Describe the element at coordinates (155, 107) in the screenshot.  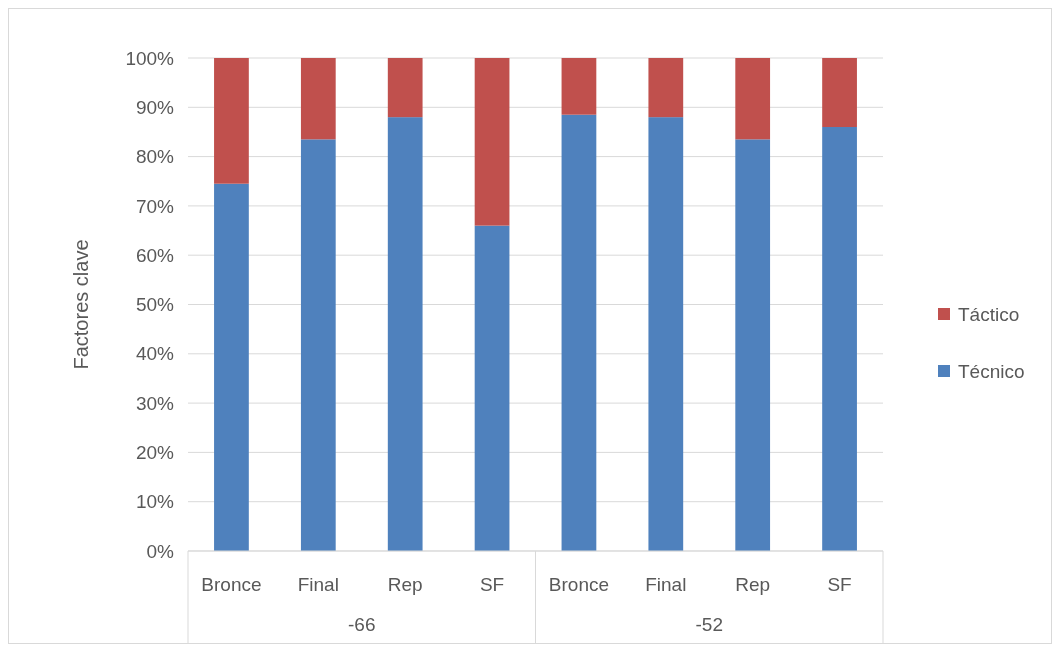
I see `y-tick-label: 90%` at that location.